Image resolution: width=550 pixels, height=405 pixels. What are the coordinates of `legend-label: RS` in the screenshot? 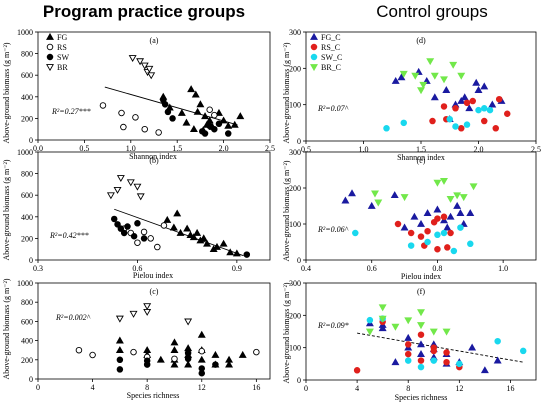 It's located at (62, 47).